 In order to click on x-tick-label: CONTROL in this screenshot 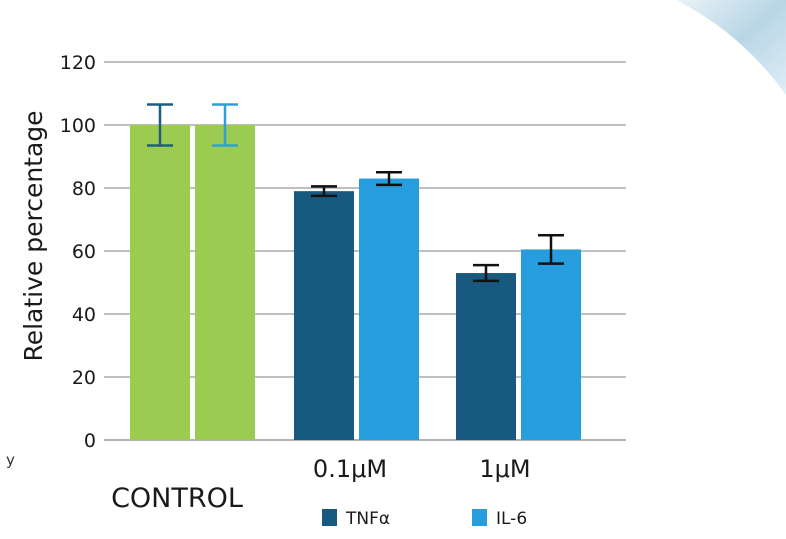, I will do `click(177, 498)`.